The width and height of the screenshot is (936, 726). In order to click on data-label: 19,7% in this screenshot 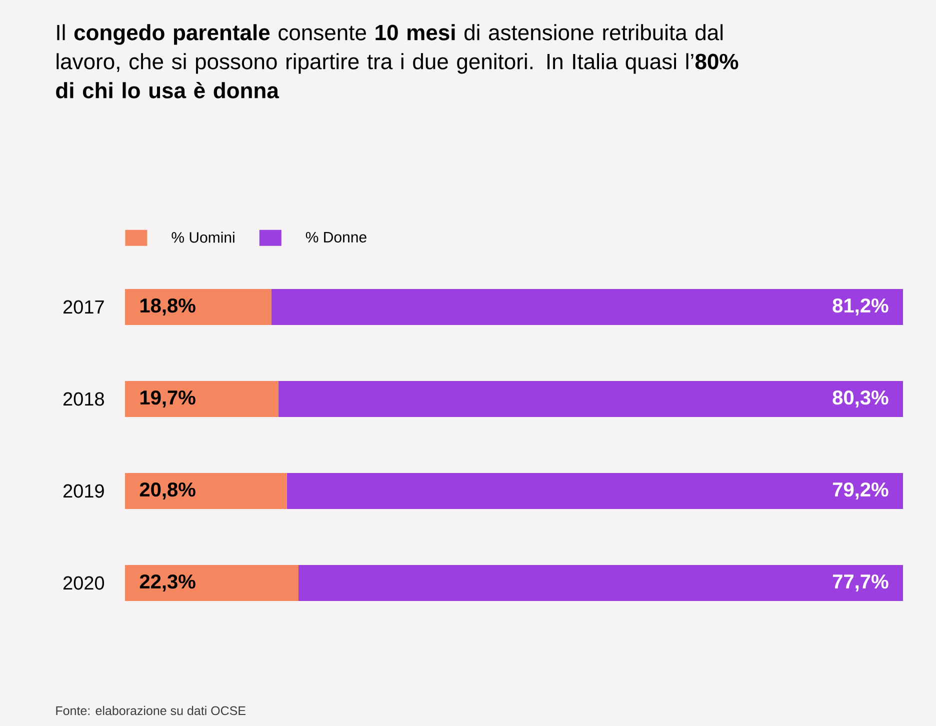, I will do `click(168, 399)`.